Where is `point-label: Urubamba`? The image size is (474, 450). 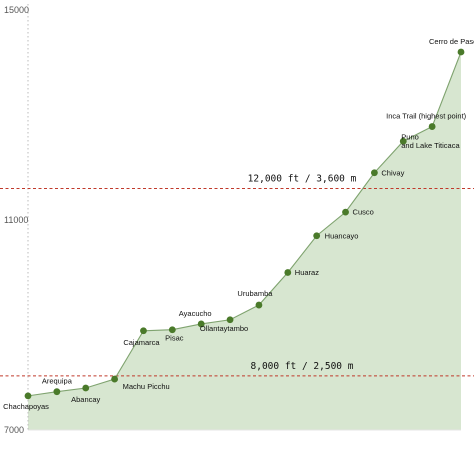
point-label: Urubamba is located at coordinates (255, 293).